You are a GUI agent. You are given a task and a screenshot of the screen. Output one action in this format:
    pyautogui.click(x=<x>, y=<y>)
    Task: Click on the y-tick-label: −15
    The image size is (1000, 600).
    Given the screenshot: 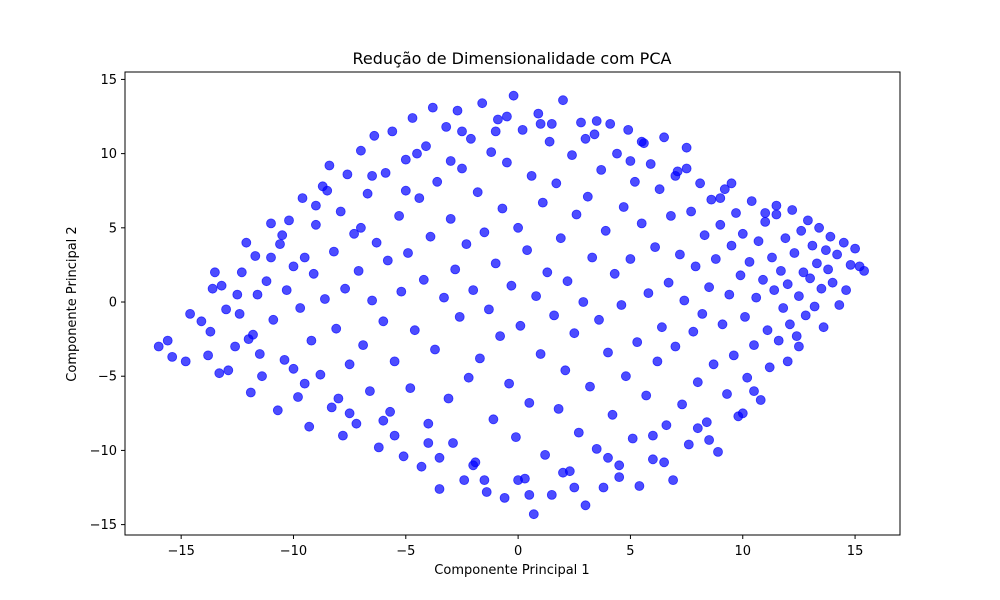 What is the action you would take?
    pyautogui.click(x=103, y=525)
    